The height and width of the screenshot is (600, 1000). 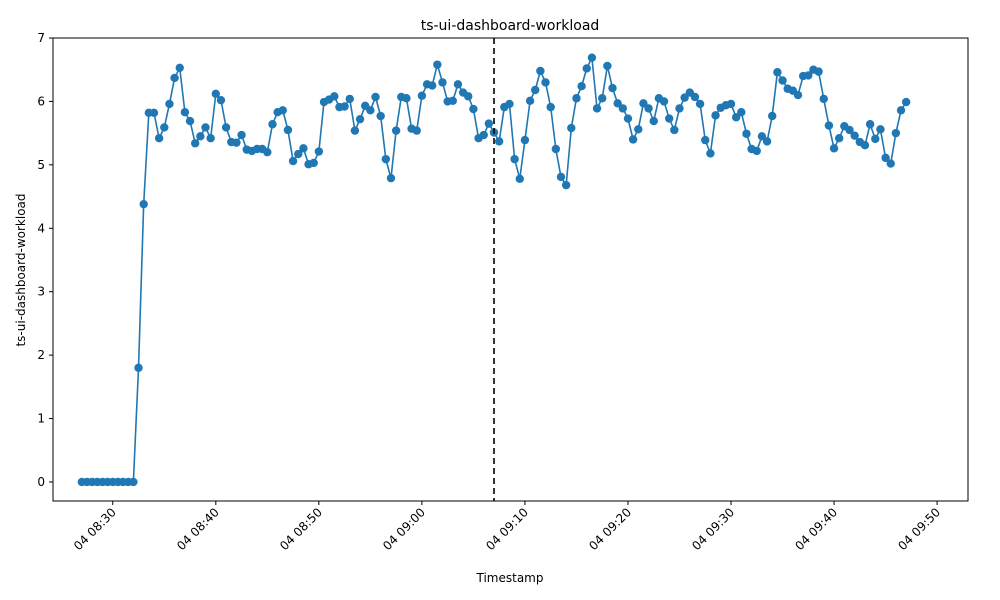 I want to click on x-tick-label: 04 09:20, so click(x=610, y=529).